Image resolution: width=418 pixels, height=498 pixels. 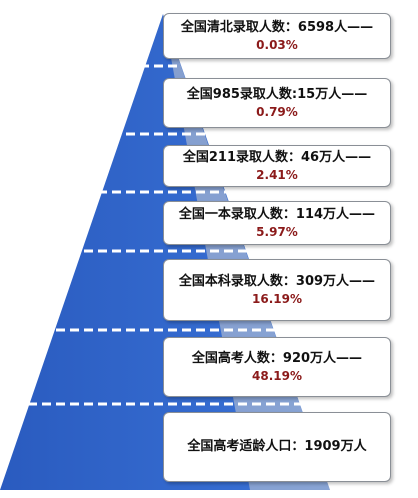 What do you see at coordinates (277, 157) in the screenshot?
I see `tier-label: 全国211录取人数：46万人——` at bounding box center [277, 157].